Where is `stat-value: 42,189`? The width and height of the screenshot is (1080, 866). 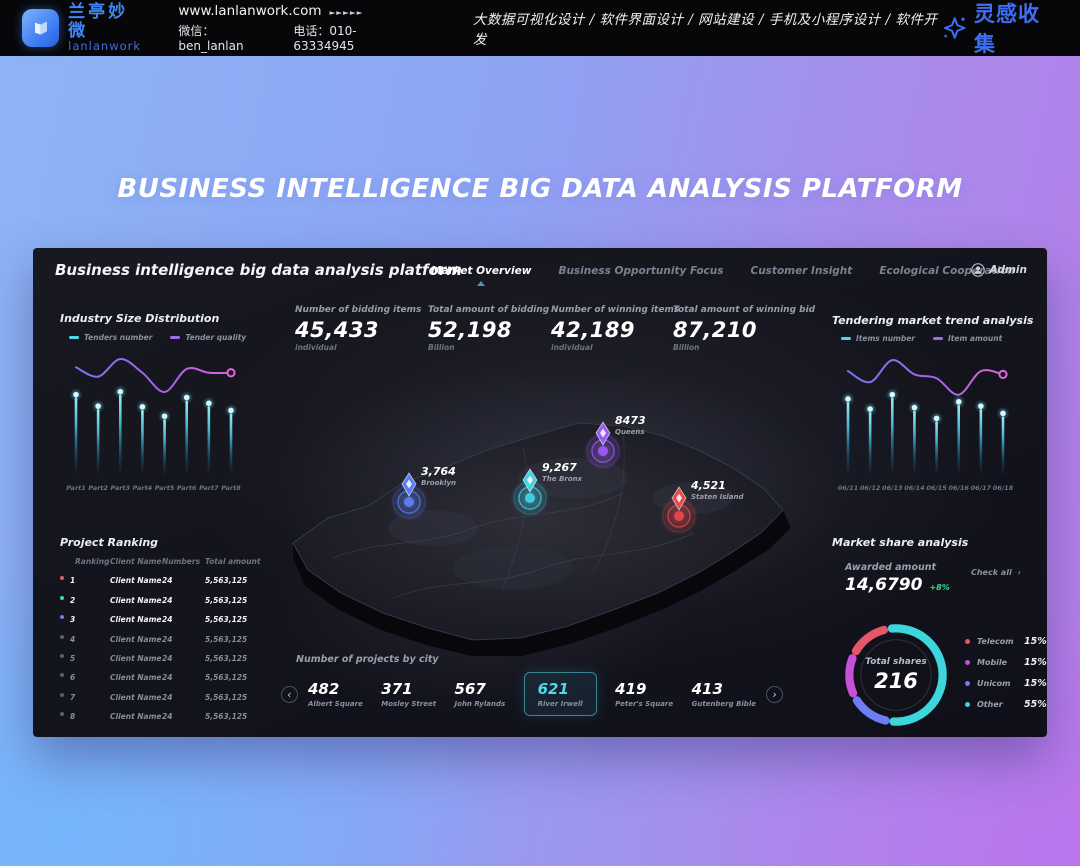 stat-value: 42,189 is located at coordinates (593, 330).